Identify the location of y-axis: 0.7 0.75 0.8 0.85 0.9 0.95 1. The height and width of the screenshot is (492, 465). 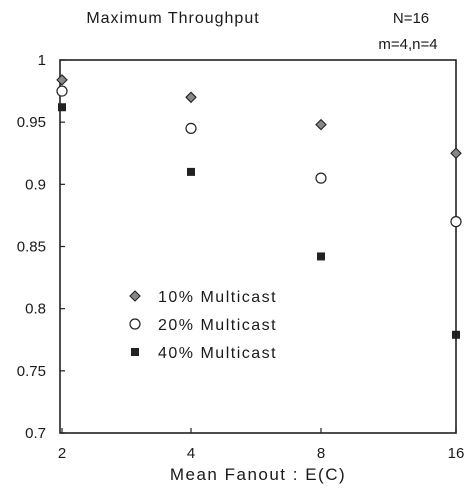
(41, 247).